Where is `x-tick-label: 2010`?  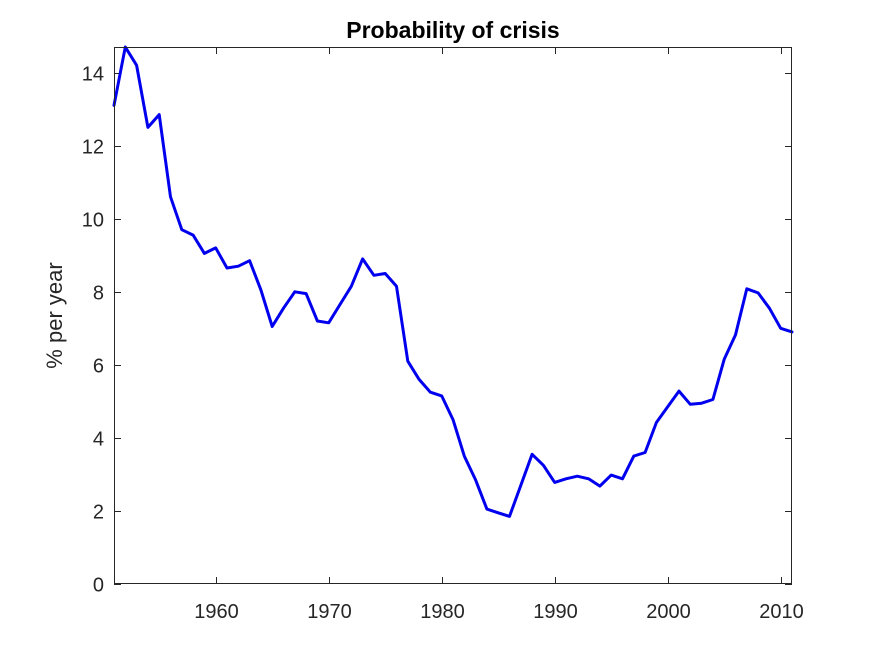 x-tick-label: 2010 is located at coordinates (781, 612).